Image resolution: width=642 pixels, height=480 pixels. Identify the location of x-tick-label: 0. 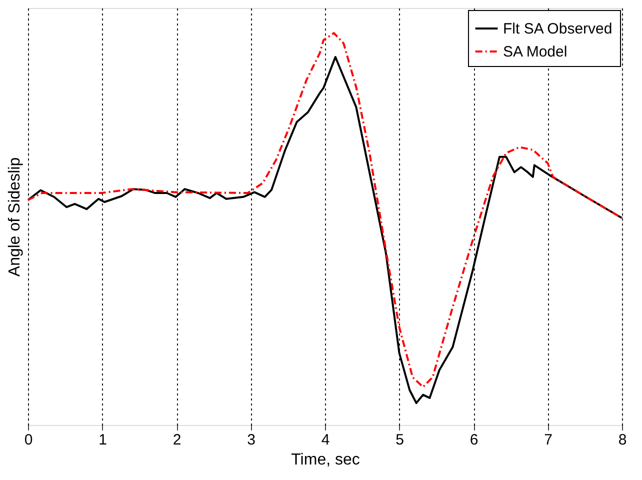
(28, 440).